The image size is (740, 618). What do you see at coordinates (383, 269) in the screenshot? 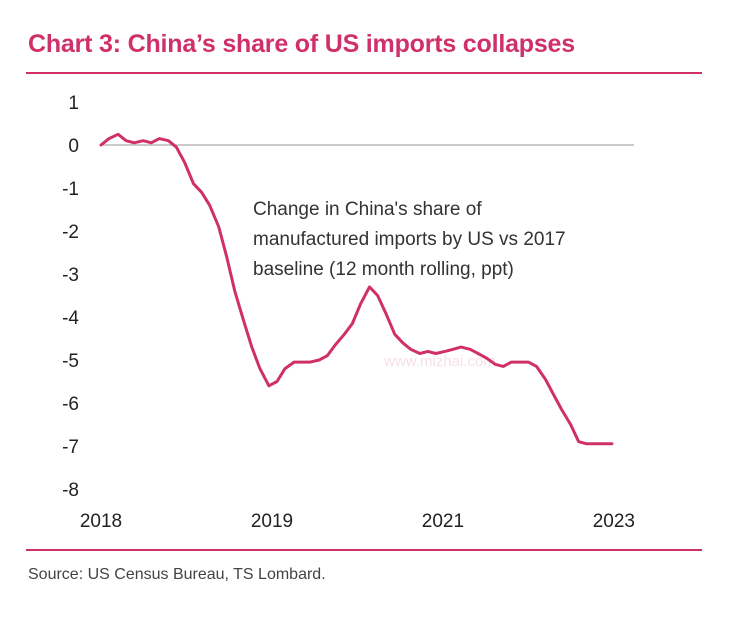
I see `annotation-line: baseline (12 month rolling, ppt)` at bounding box center [383, 269].